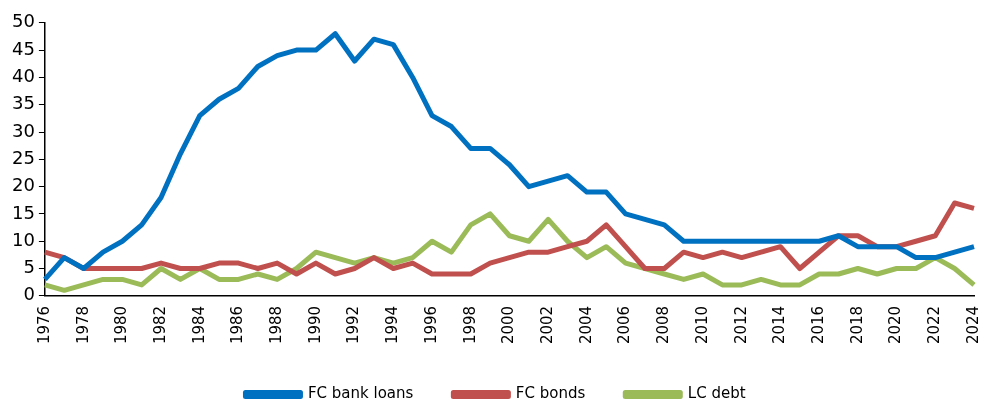 This screenshot has height=420, width=1003. What do you see at coordinates (23, 185) in the screenshot?
I see `y-tick-label: 20` at bounding box center [23, 185].